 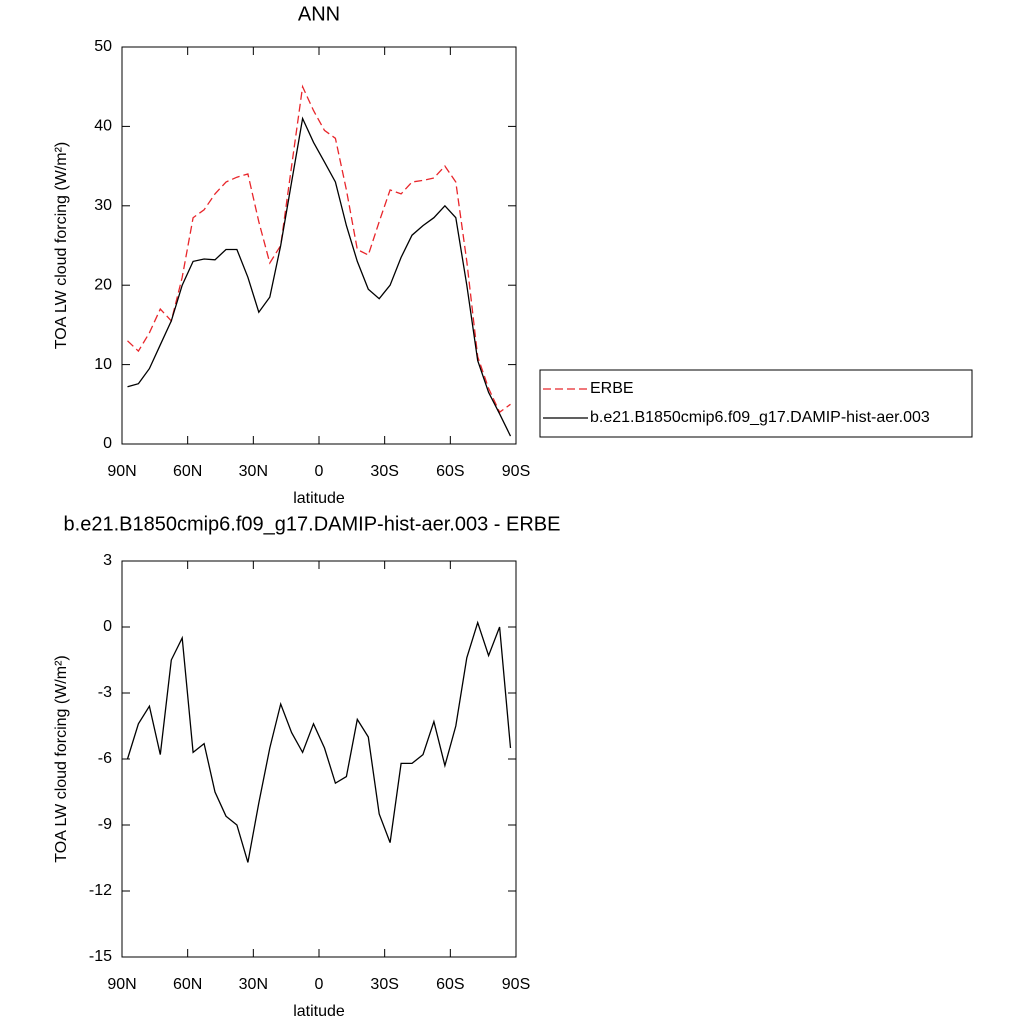 What do you see at coordinates (756, 403) in the screenshot?
I see `legend-box` at bounding box center [756, 403].